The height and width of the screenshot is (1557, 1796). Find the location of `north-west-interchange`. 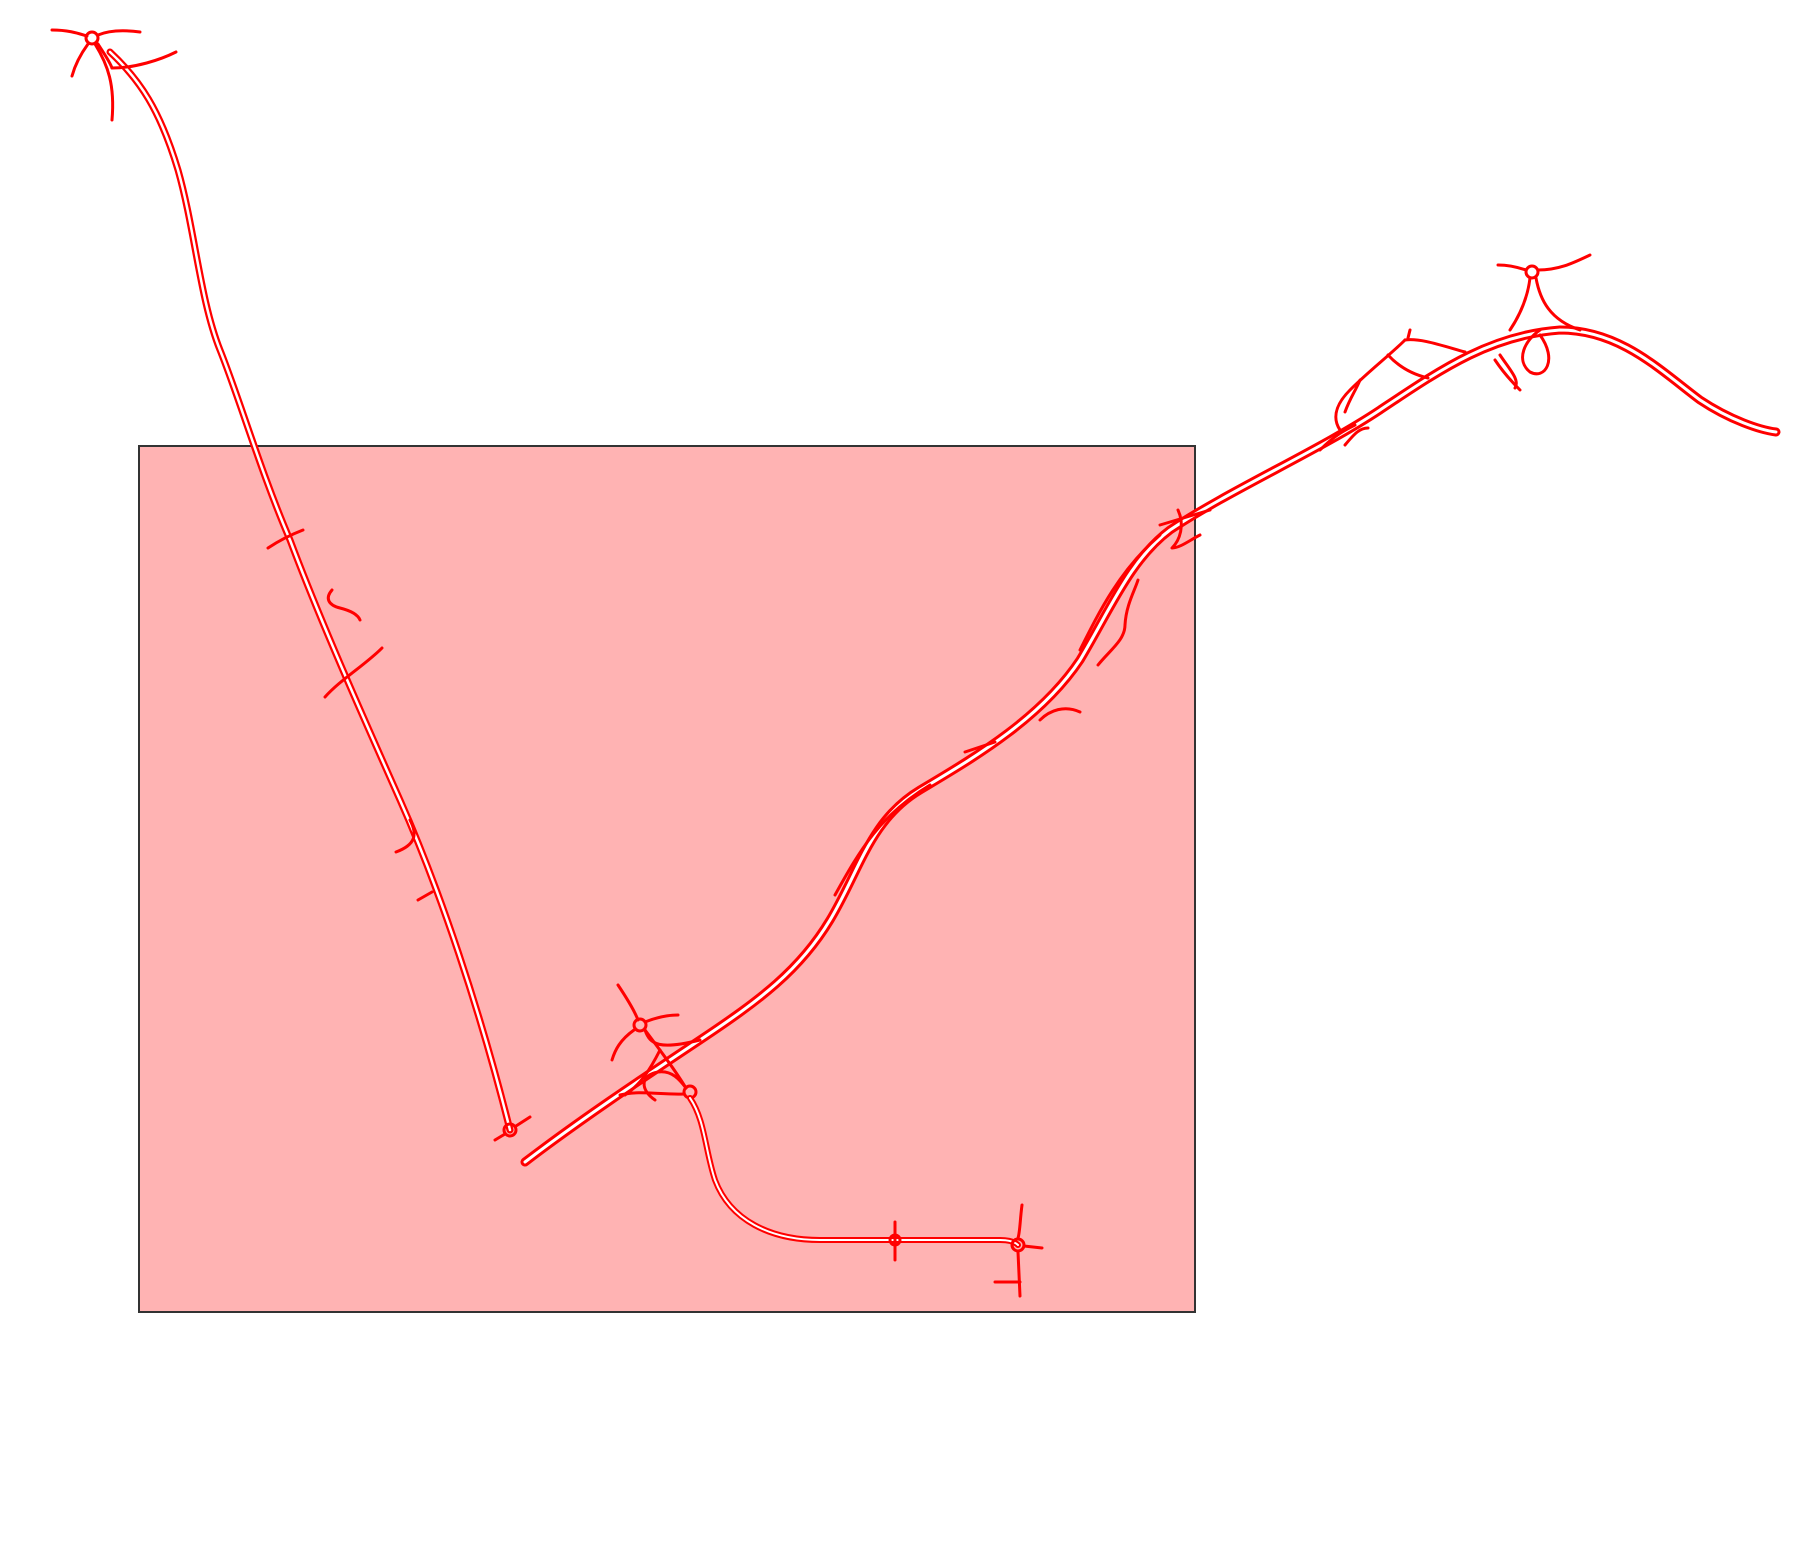

north-west-interchange is located at coordinates (114, 75).